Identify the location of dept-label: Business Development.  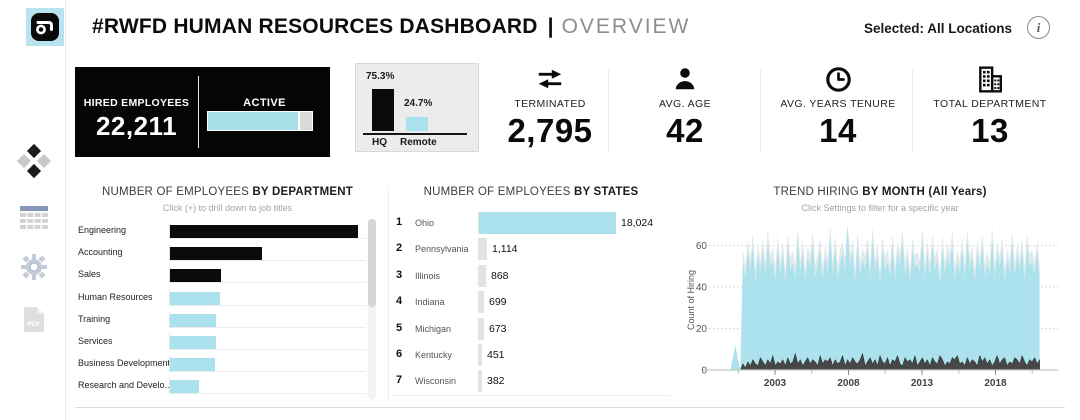
(124, 363).